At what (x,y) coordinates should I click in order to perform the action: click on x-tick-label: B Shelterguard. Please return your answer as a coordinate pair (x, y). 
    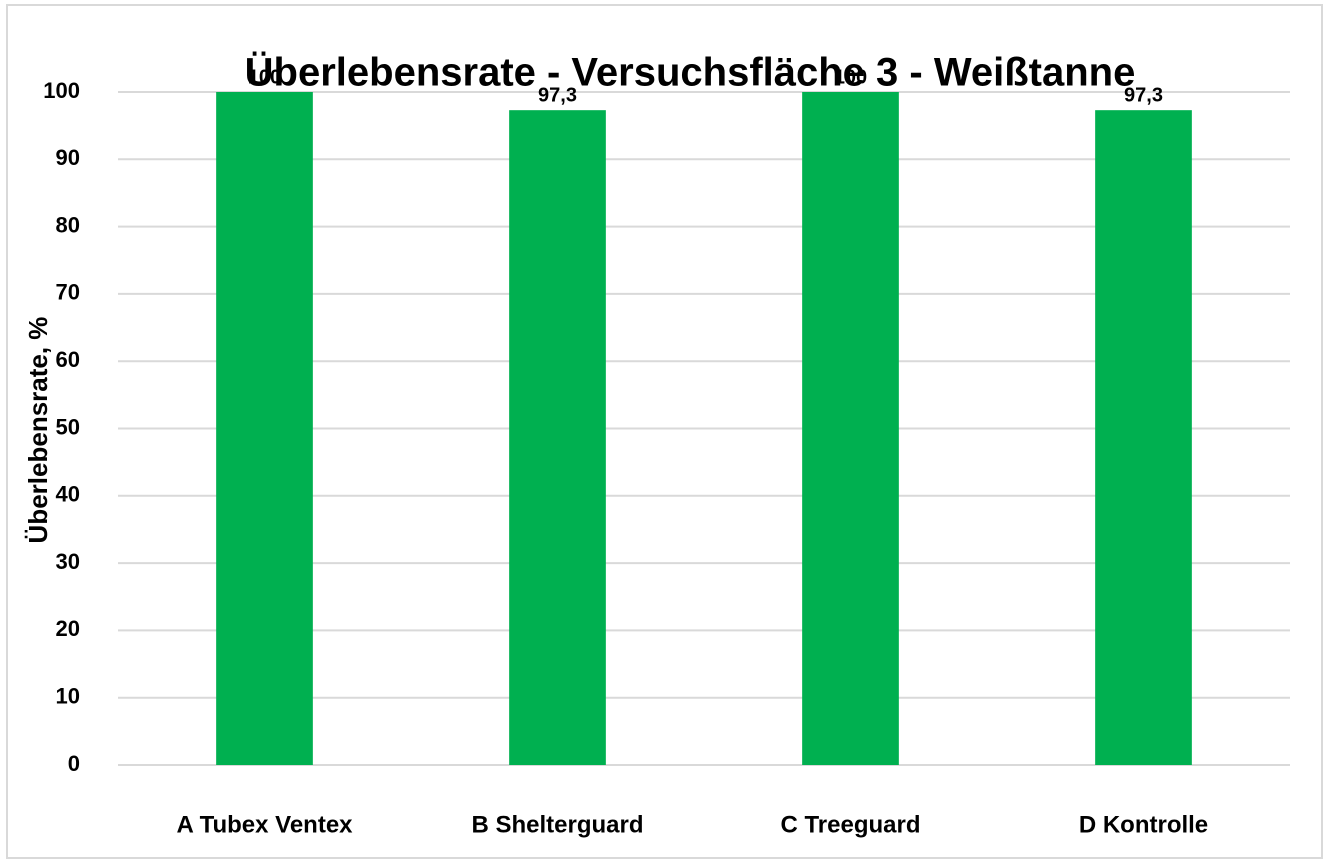
    Looking at the image, I should click on (557, 824).